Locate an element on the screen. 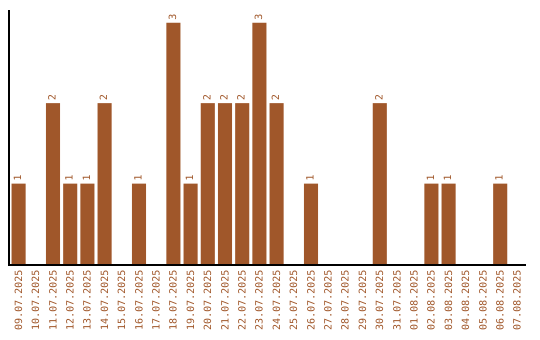 The height and width of the screenshot is (340, 540). x-tick-label: 18.07.2025 is located at coordinates (174, 300).